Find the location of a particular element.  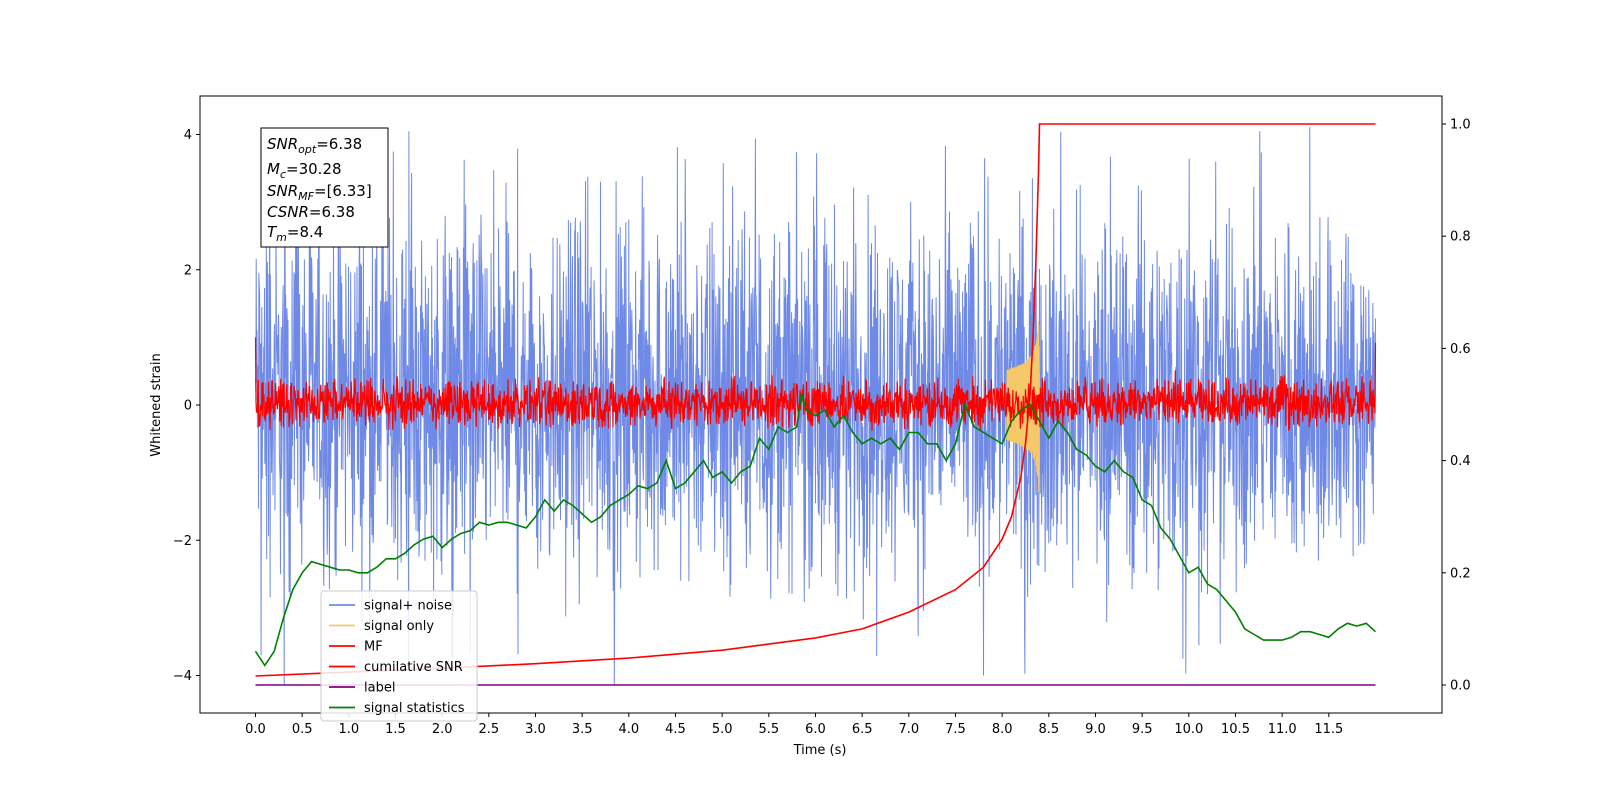

info-csnr: CSNR=6.38 is located at coordinates (311, 212).